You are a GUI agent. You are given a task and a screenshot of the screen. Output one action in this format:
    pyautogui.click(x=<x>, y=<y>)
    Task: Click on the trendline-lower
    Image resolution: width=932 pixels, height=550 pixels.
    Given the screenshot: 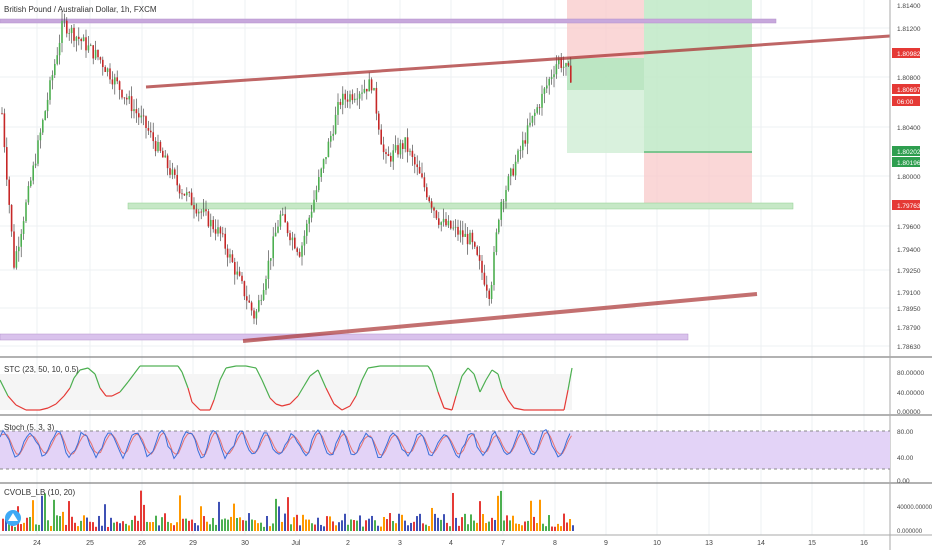 What is the action you would take?
    pyautogui.click(x=500, y=317)
    